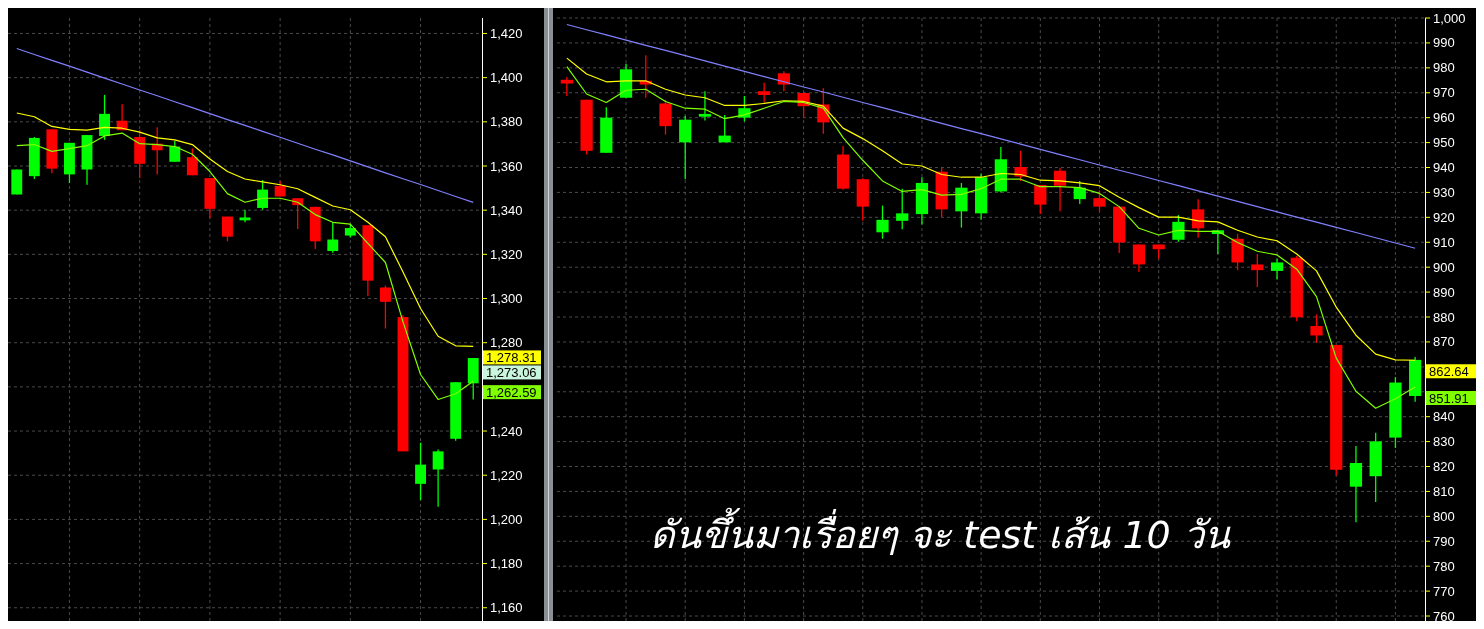  What do you see at coordinates (506, 519) in the screenshot?
I see `y-tick-label: 1,200` at bounding box center [506, 519].